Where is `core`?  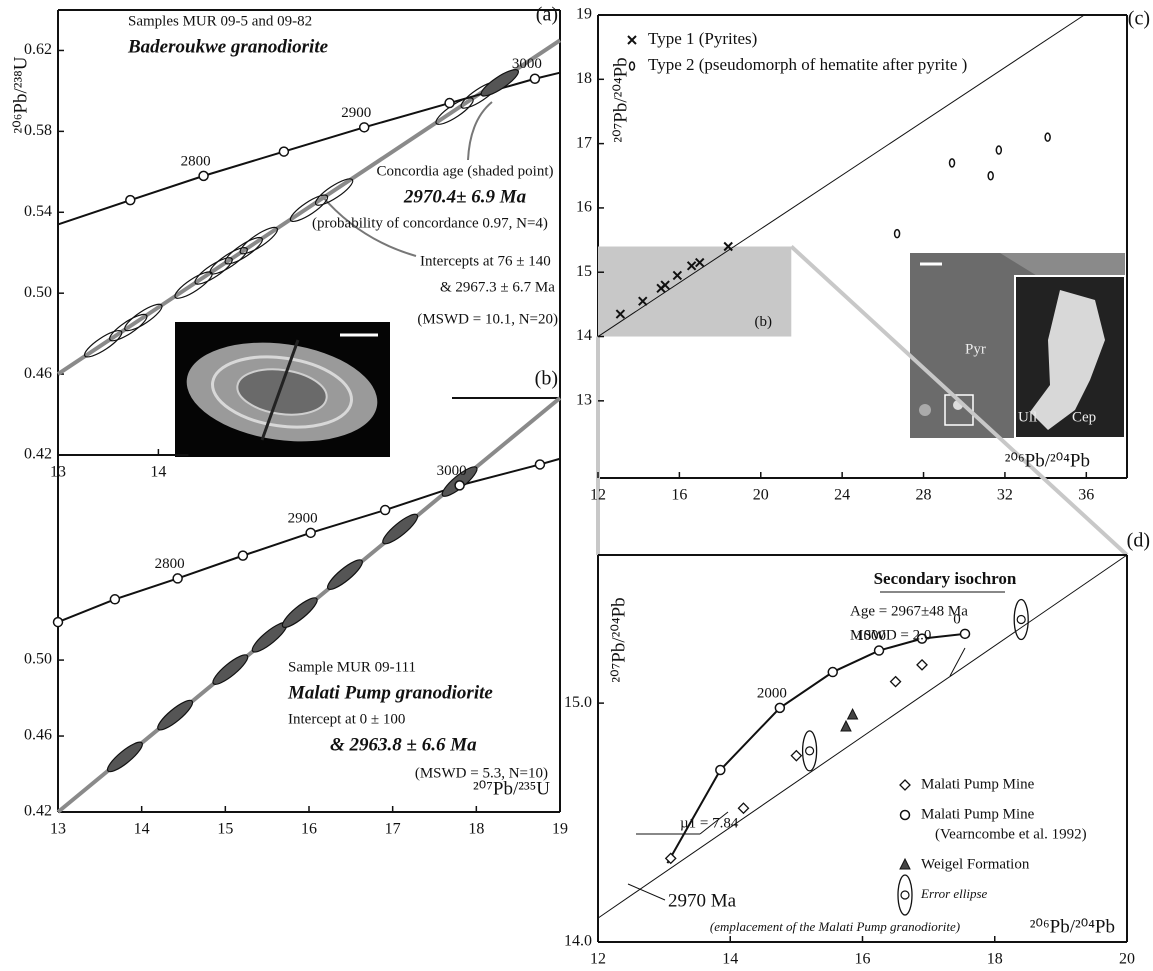 core is located at coordinates (282, 392).